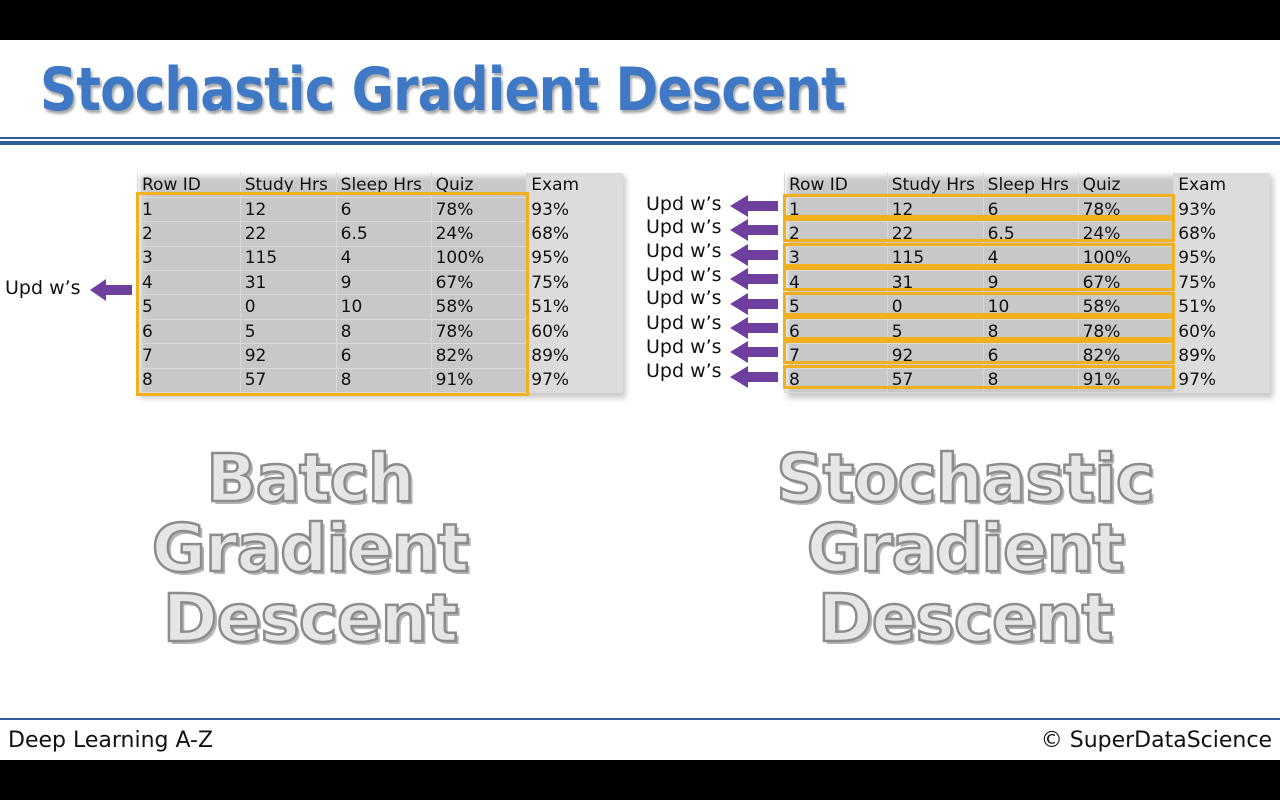 Image resolution: width=1280 pixels, height=800 pixels. Describe the element at coordinates (640, 138) in the screenshot. I see `title-divider` at that location.